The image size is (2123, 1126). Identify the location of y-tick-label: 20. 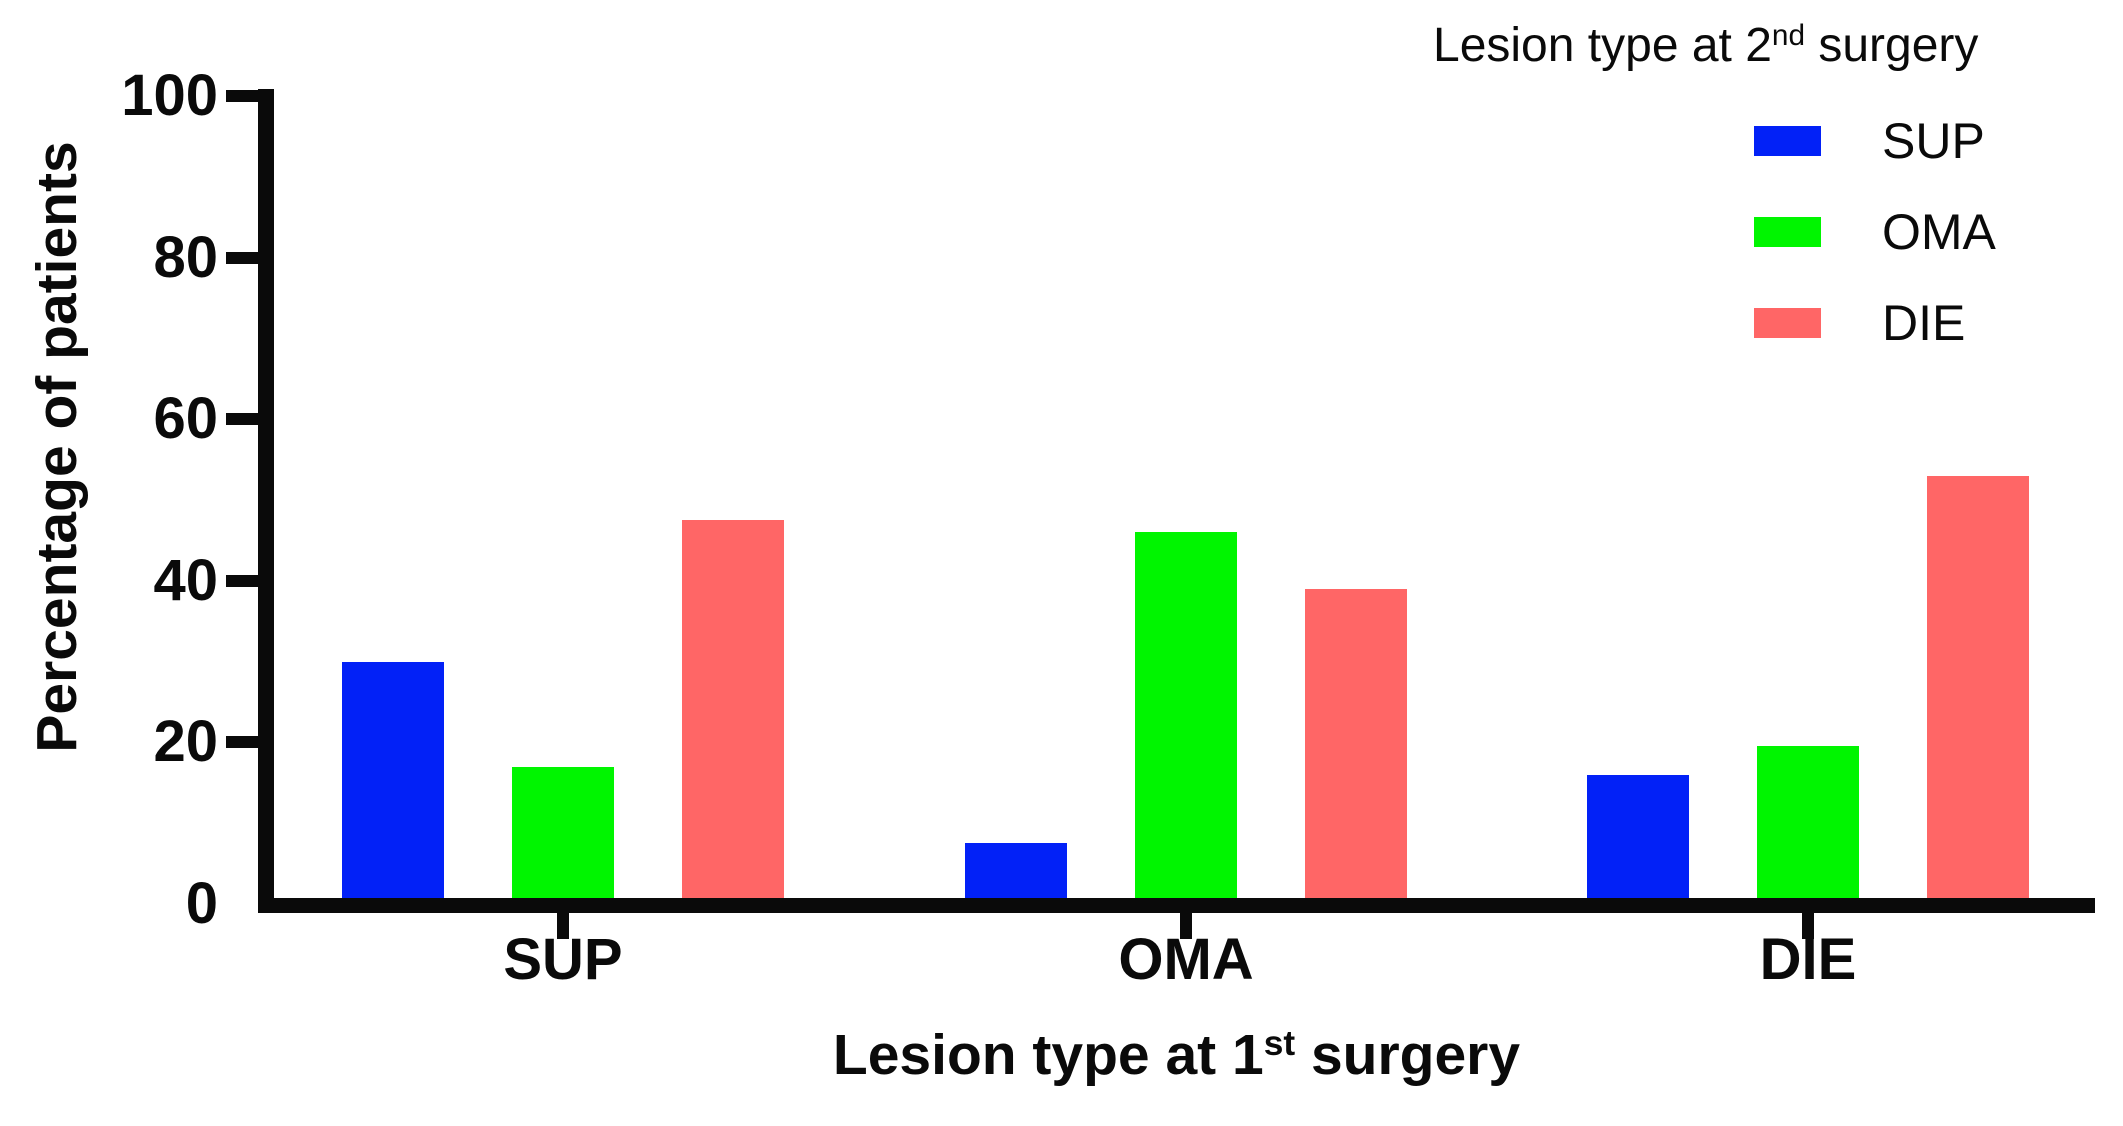
(185, 742).